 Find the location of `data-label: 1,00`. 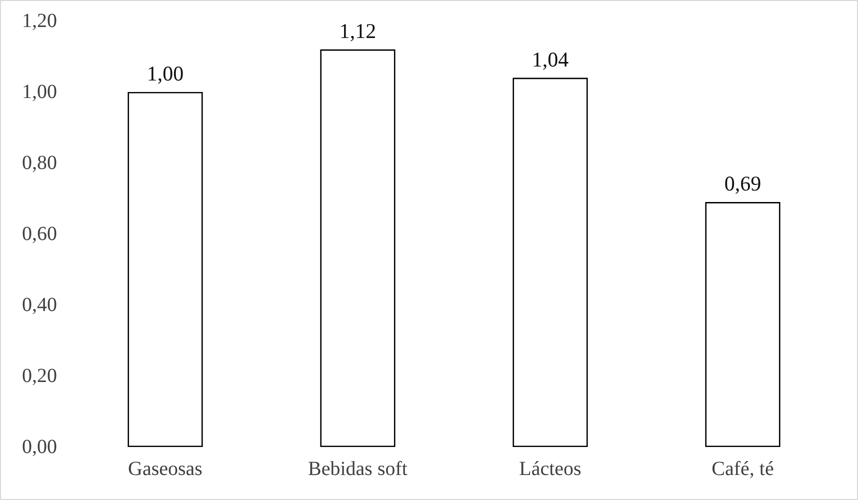

data-label: 1,00 is located at coordinates (165, 74).